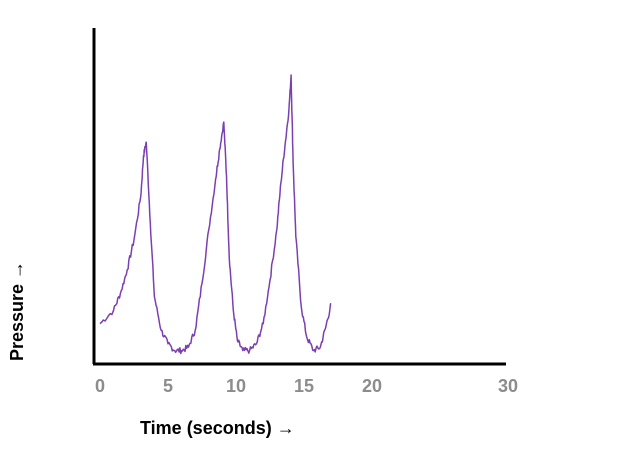 Image resolution: width=638 pixels, height=454 pixels. I want to click on x-tick-labels: 0 5 10 15 20 30, so click(306, 386).